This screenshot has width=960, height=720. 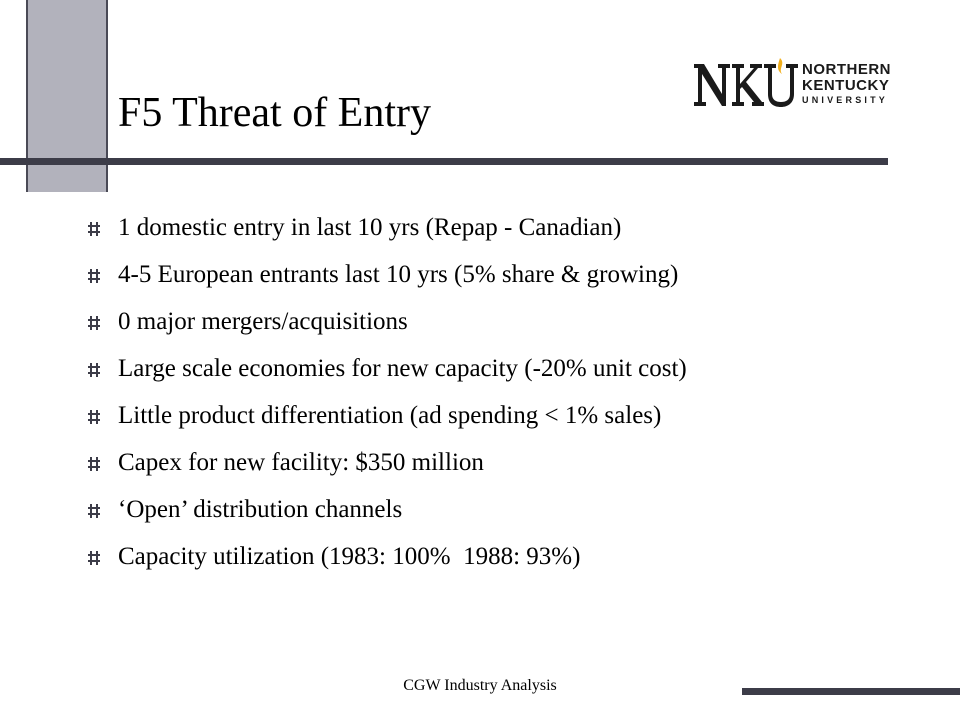 I want to click on logo-line-2: KENTUCKY, so click(x=846, y=85).